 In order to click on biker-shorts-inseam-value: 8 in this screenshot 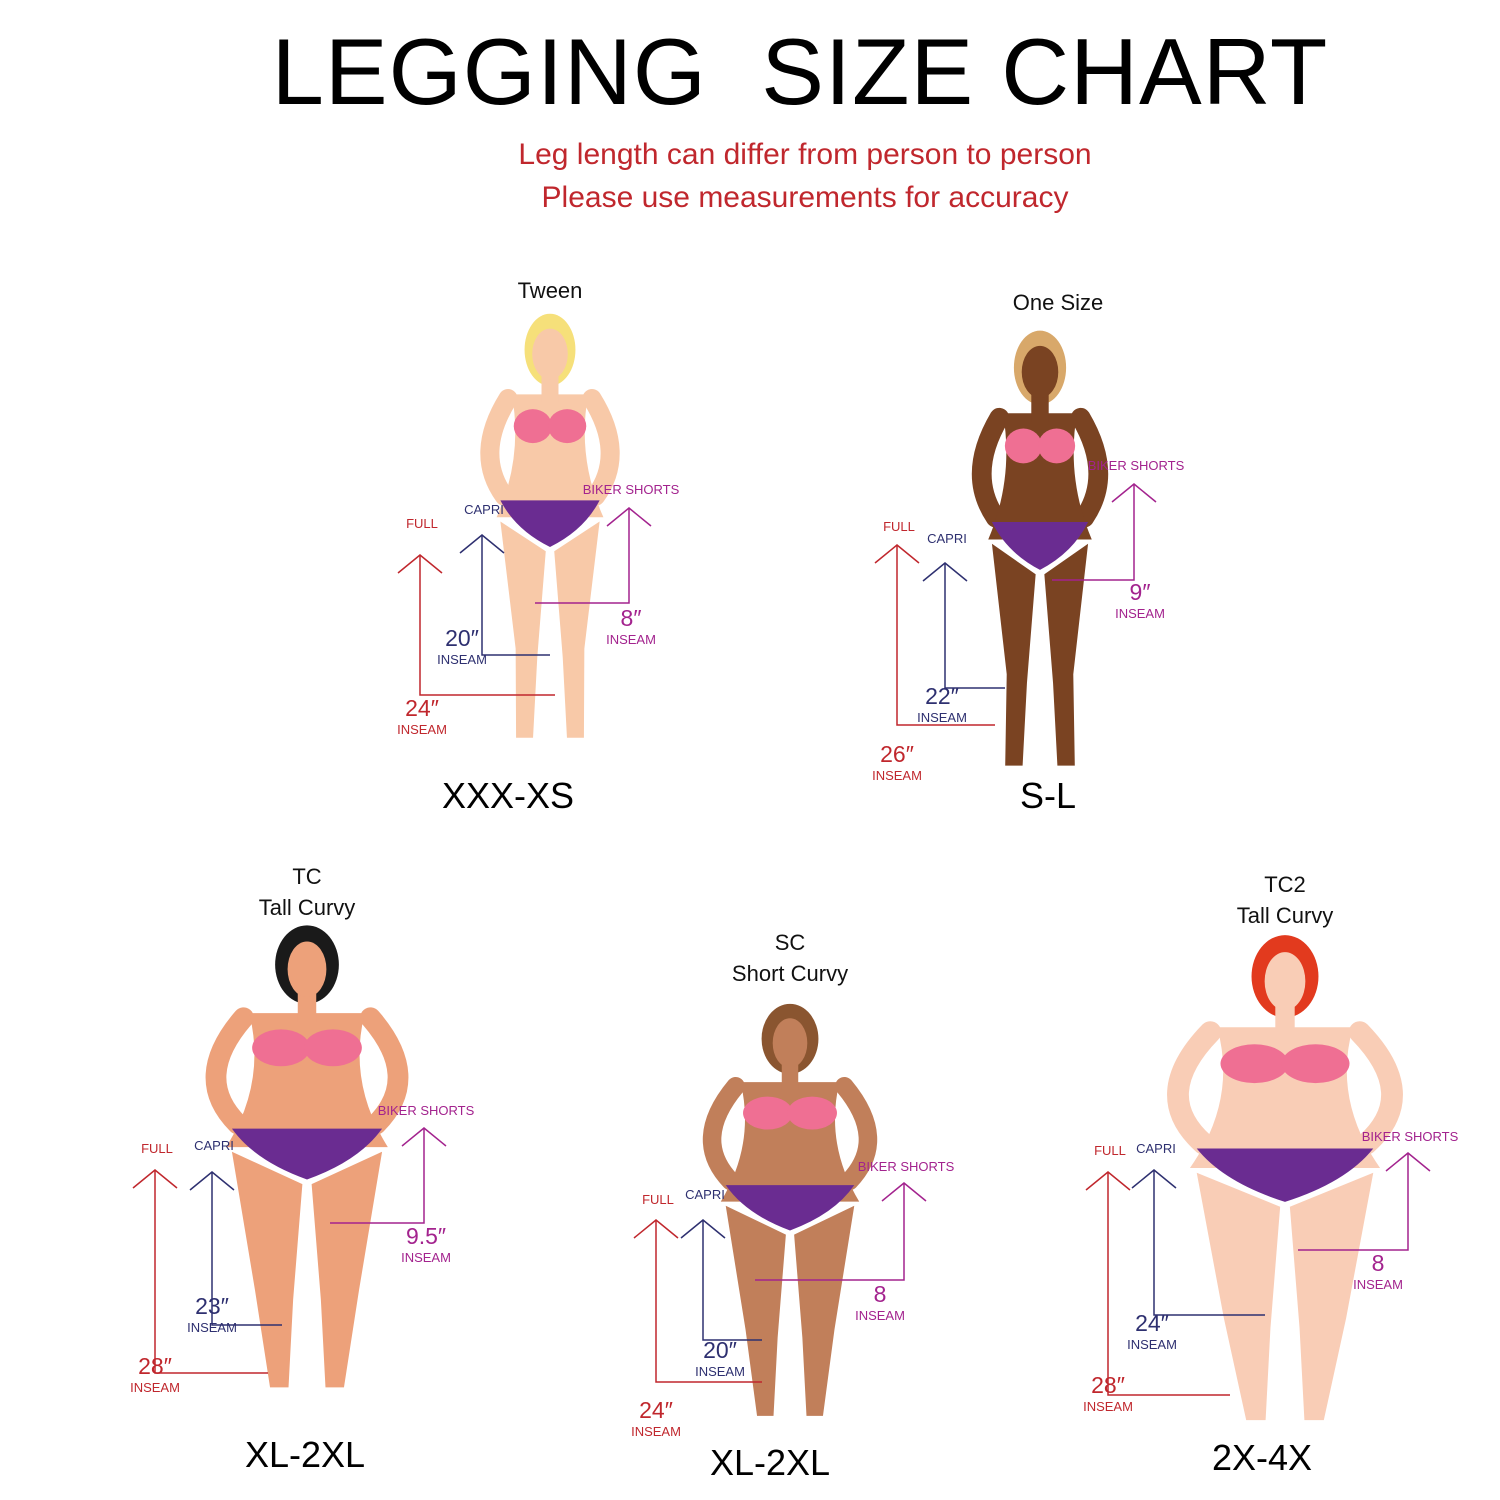, I will do `click(880, 1294)`.